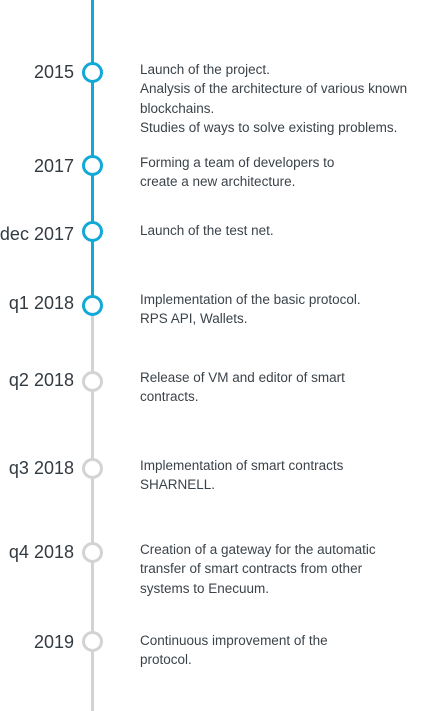 The width and height of the screenshot is (432, 711). What do you see at coordinates (258, 549) in the screenshot?
I see `description-line: Creation of a gateway for the automatic` at bounding box center [258, 549].